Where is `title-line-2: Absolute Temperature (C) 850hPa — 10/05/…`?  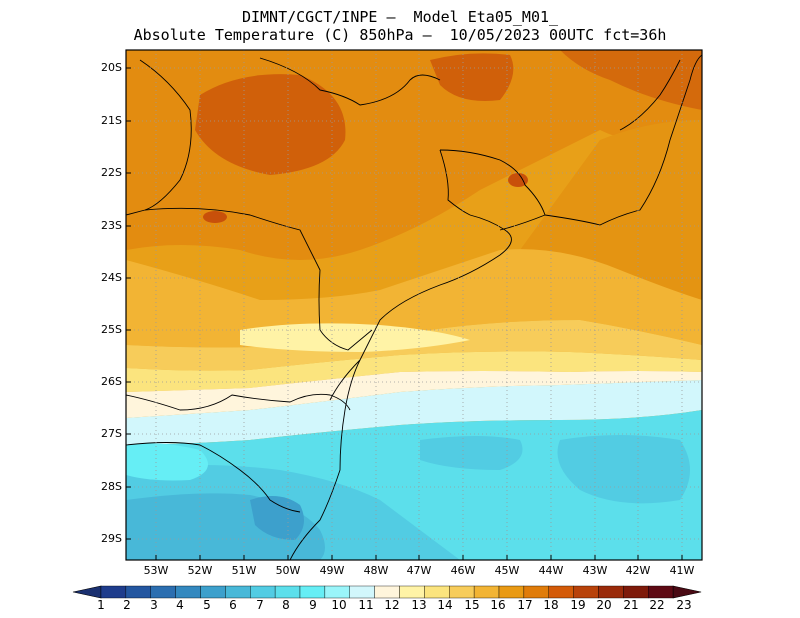
title-line-2: Absolute Temperature (C) 850hPa — 10/05/… is located at coordinates (400, 35).